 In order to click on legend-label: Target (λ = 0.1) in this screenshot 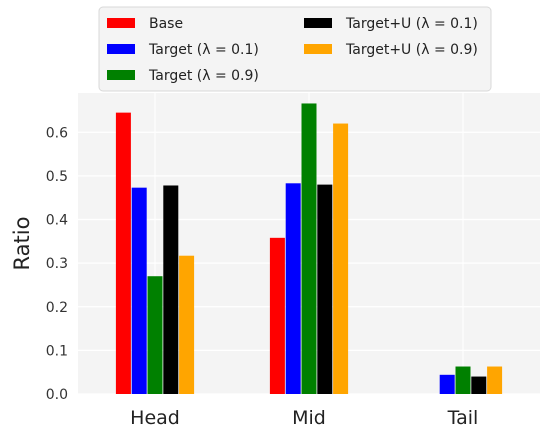, I will do `click(203, 50)`.